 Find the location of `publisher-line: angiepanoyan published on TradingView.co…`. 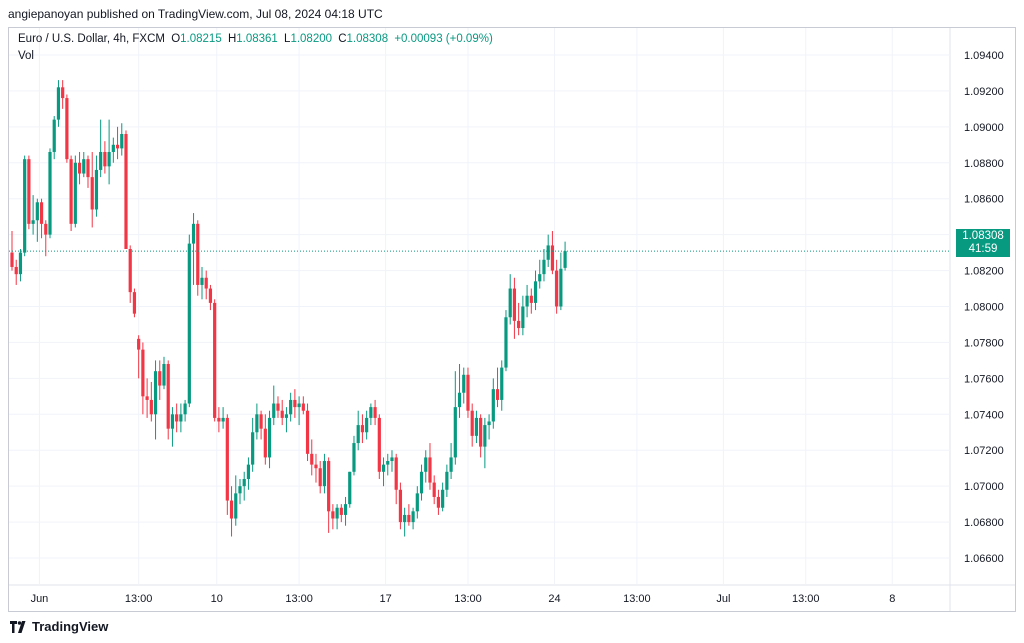

publisher-line: angiepanoyan published on TradingView.co… is located at coordinates (195, 14).